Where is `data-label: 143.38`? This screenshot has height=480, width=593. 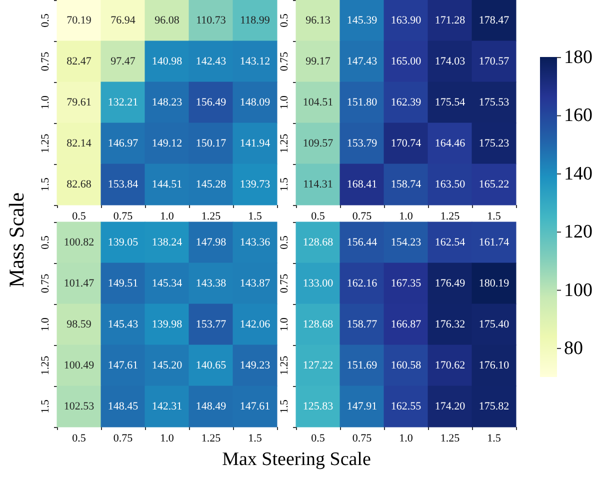 data-label: 143.38 is located at coordinates (211, 284).